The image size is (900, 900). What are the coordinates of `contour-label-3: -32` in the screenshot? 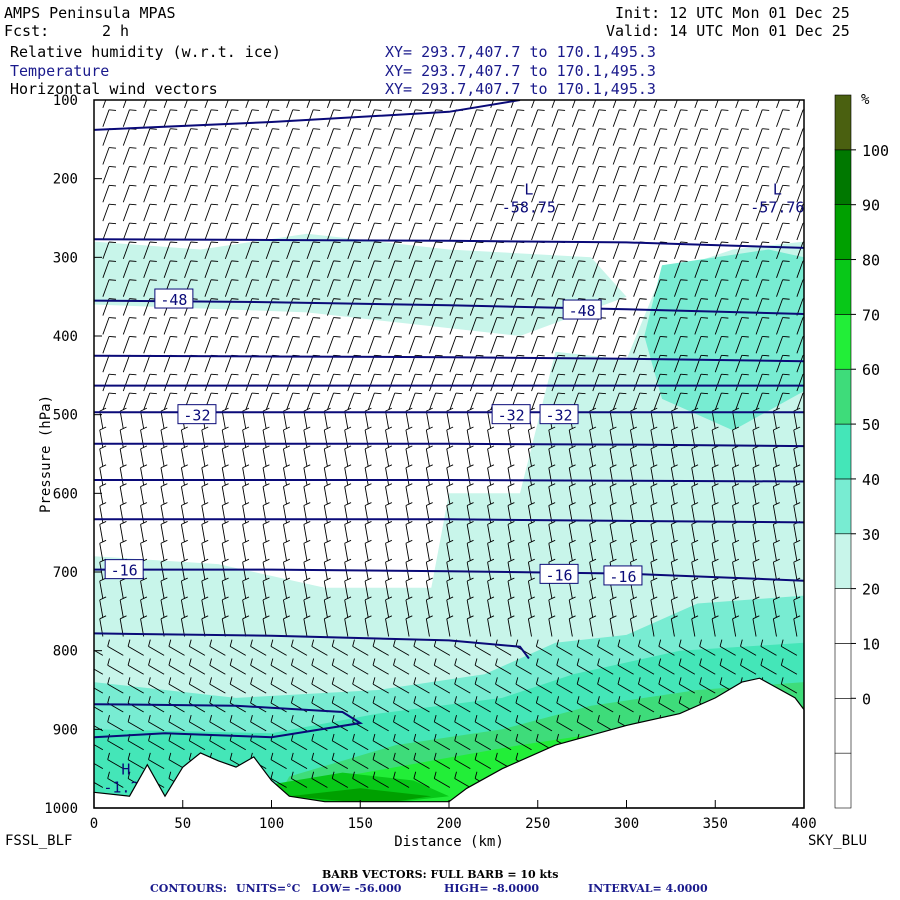 It's located at (511, 416).